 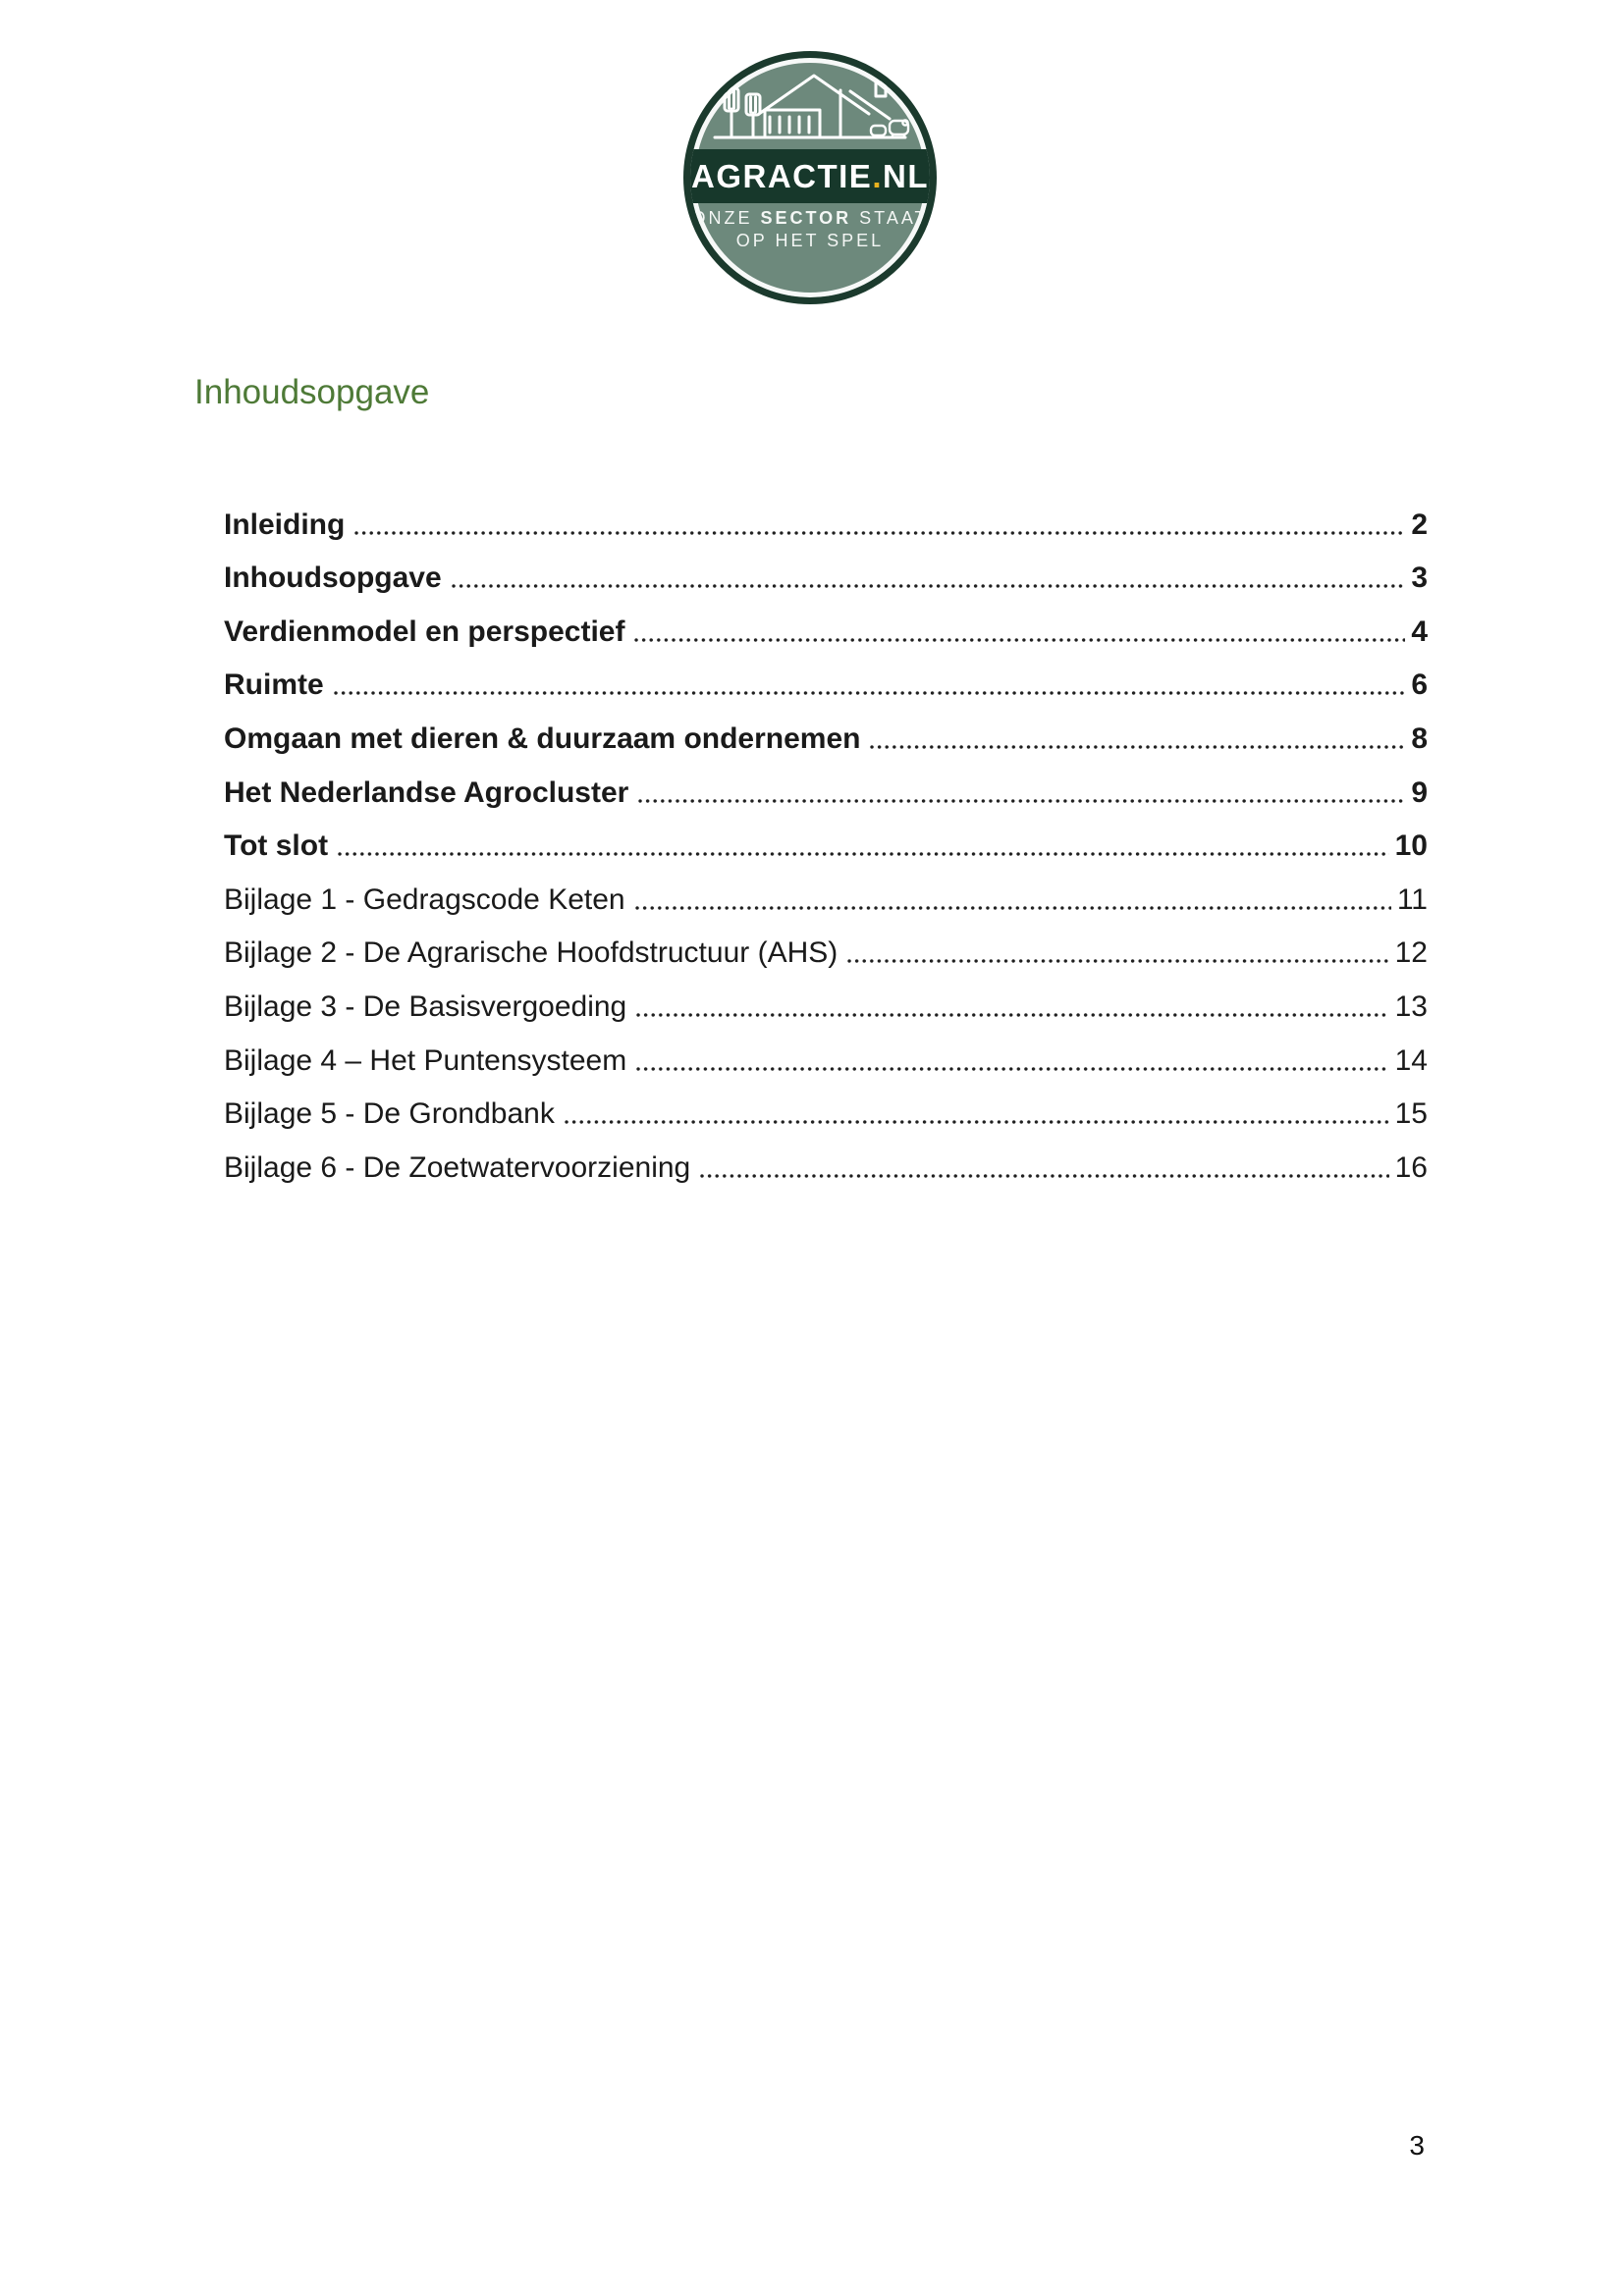 What do you see at coordinates (889, 129) in the screenshot?
I see `livestock-icon` at bounding box center [889, 129].